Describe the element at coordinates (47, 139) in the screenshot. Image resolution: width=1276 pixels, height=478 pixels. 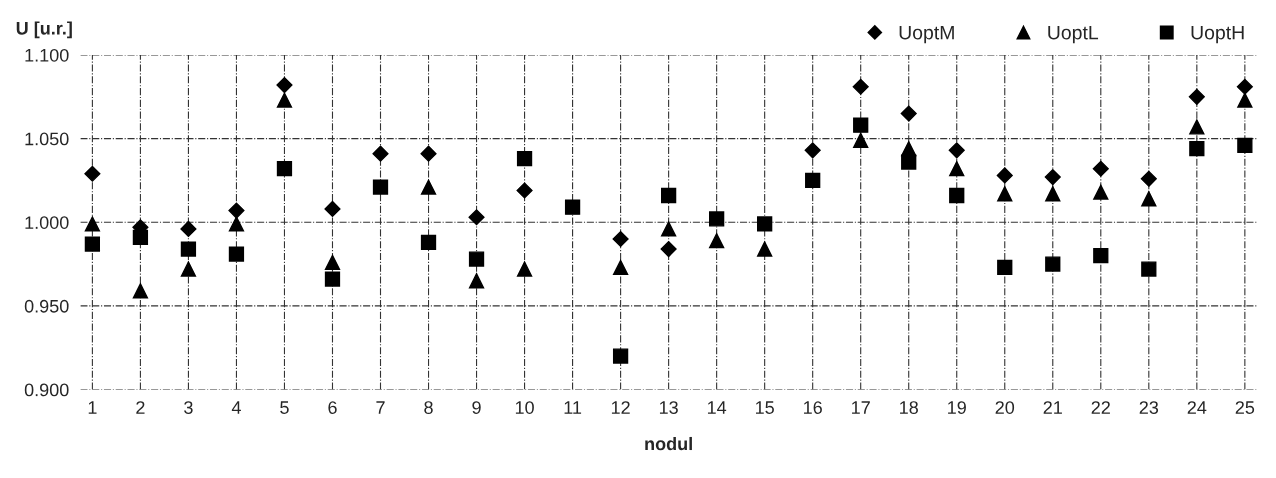
I see `y-tick-label: 1.050` at that location.